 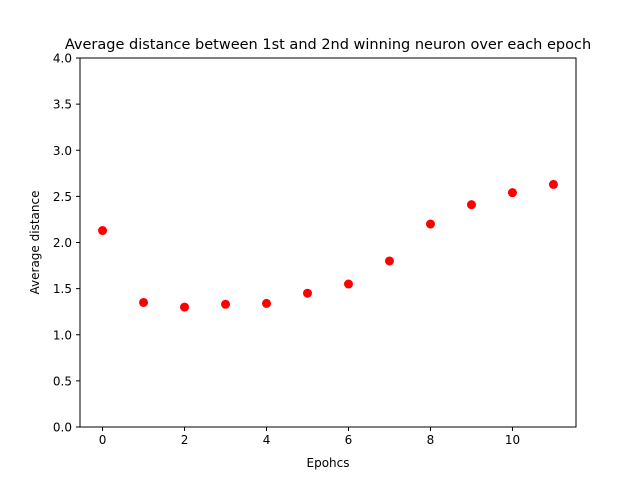 I want to click on x-axis-ticks: 0 2 4 6 8 10, so click(x=309, y=437).